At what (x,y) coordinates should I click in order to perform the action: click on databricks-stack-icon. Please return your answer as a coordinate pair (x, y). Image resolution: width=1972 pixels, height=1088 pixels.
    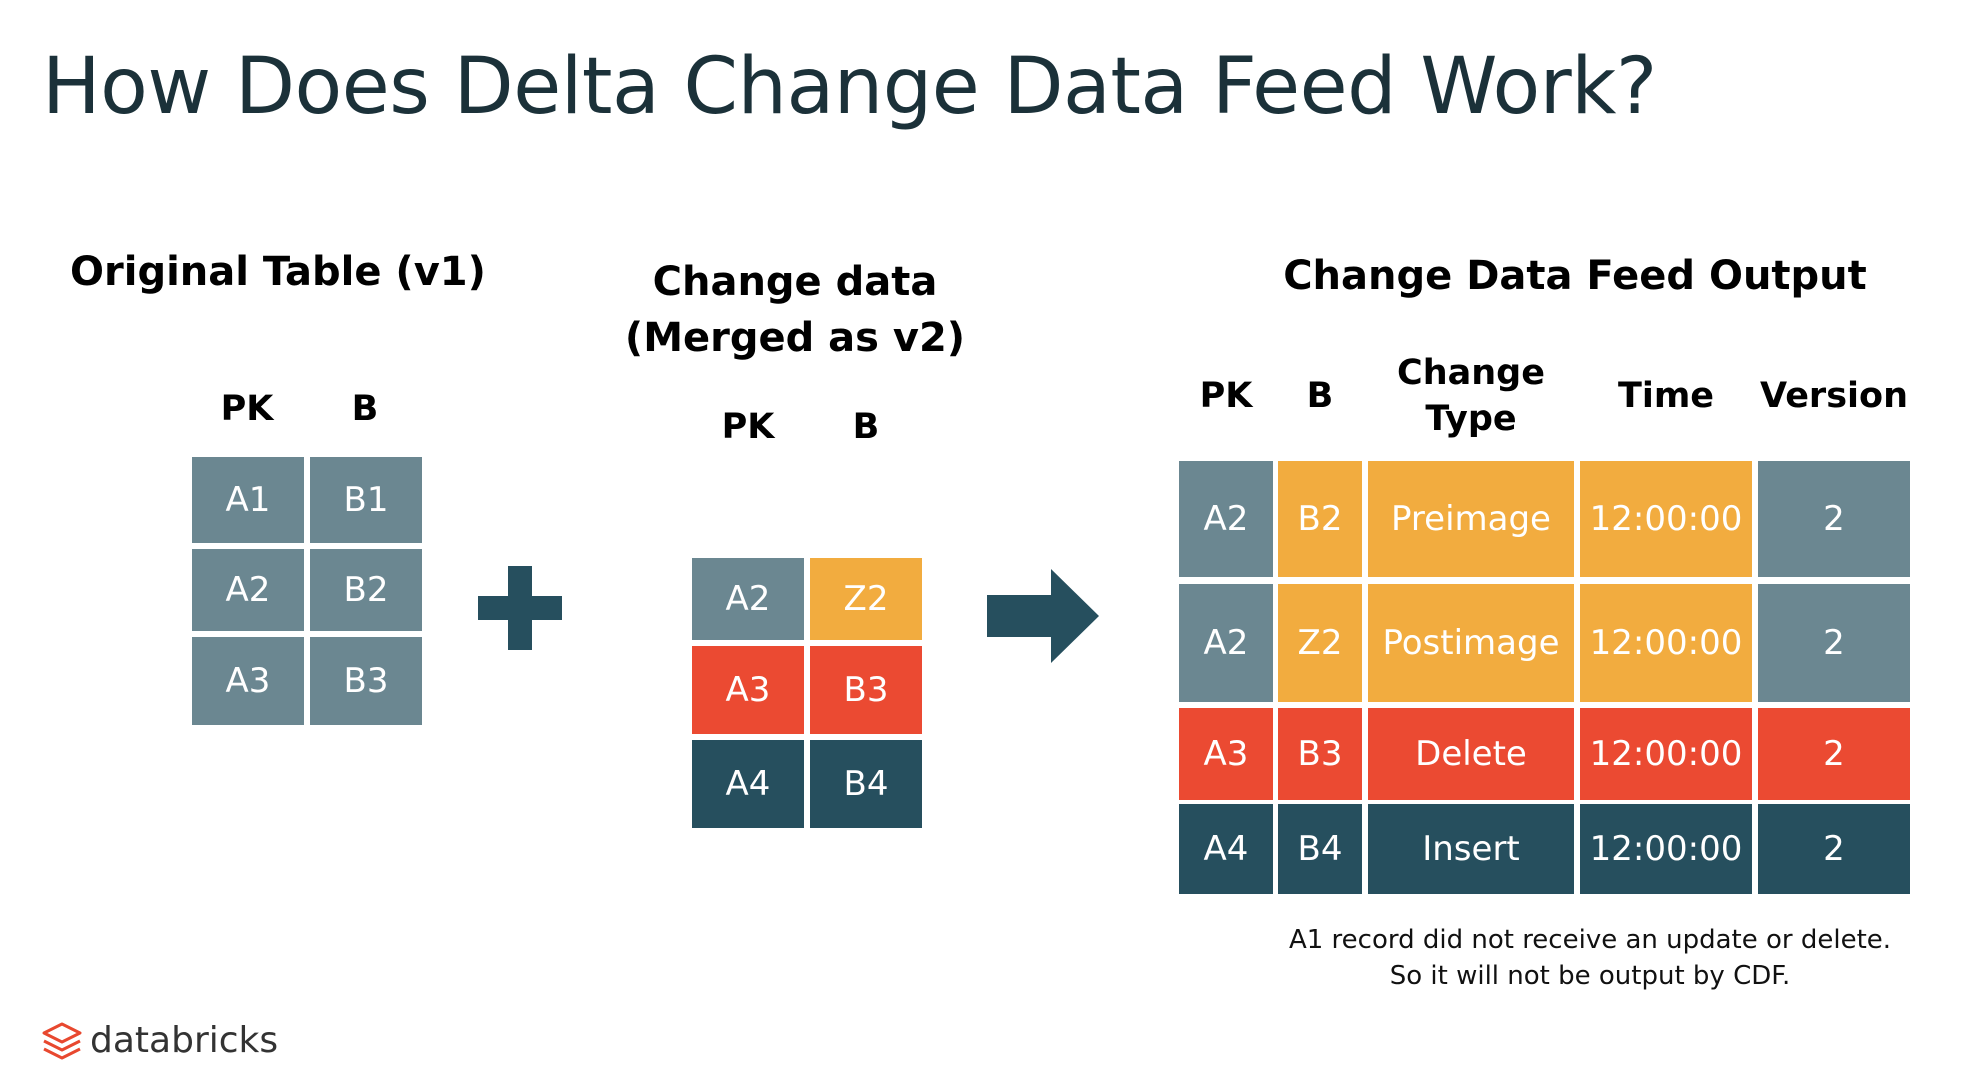
    Looking at the image, I should click on (62, 1040).